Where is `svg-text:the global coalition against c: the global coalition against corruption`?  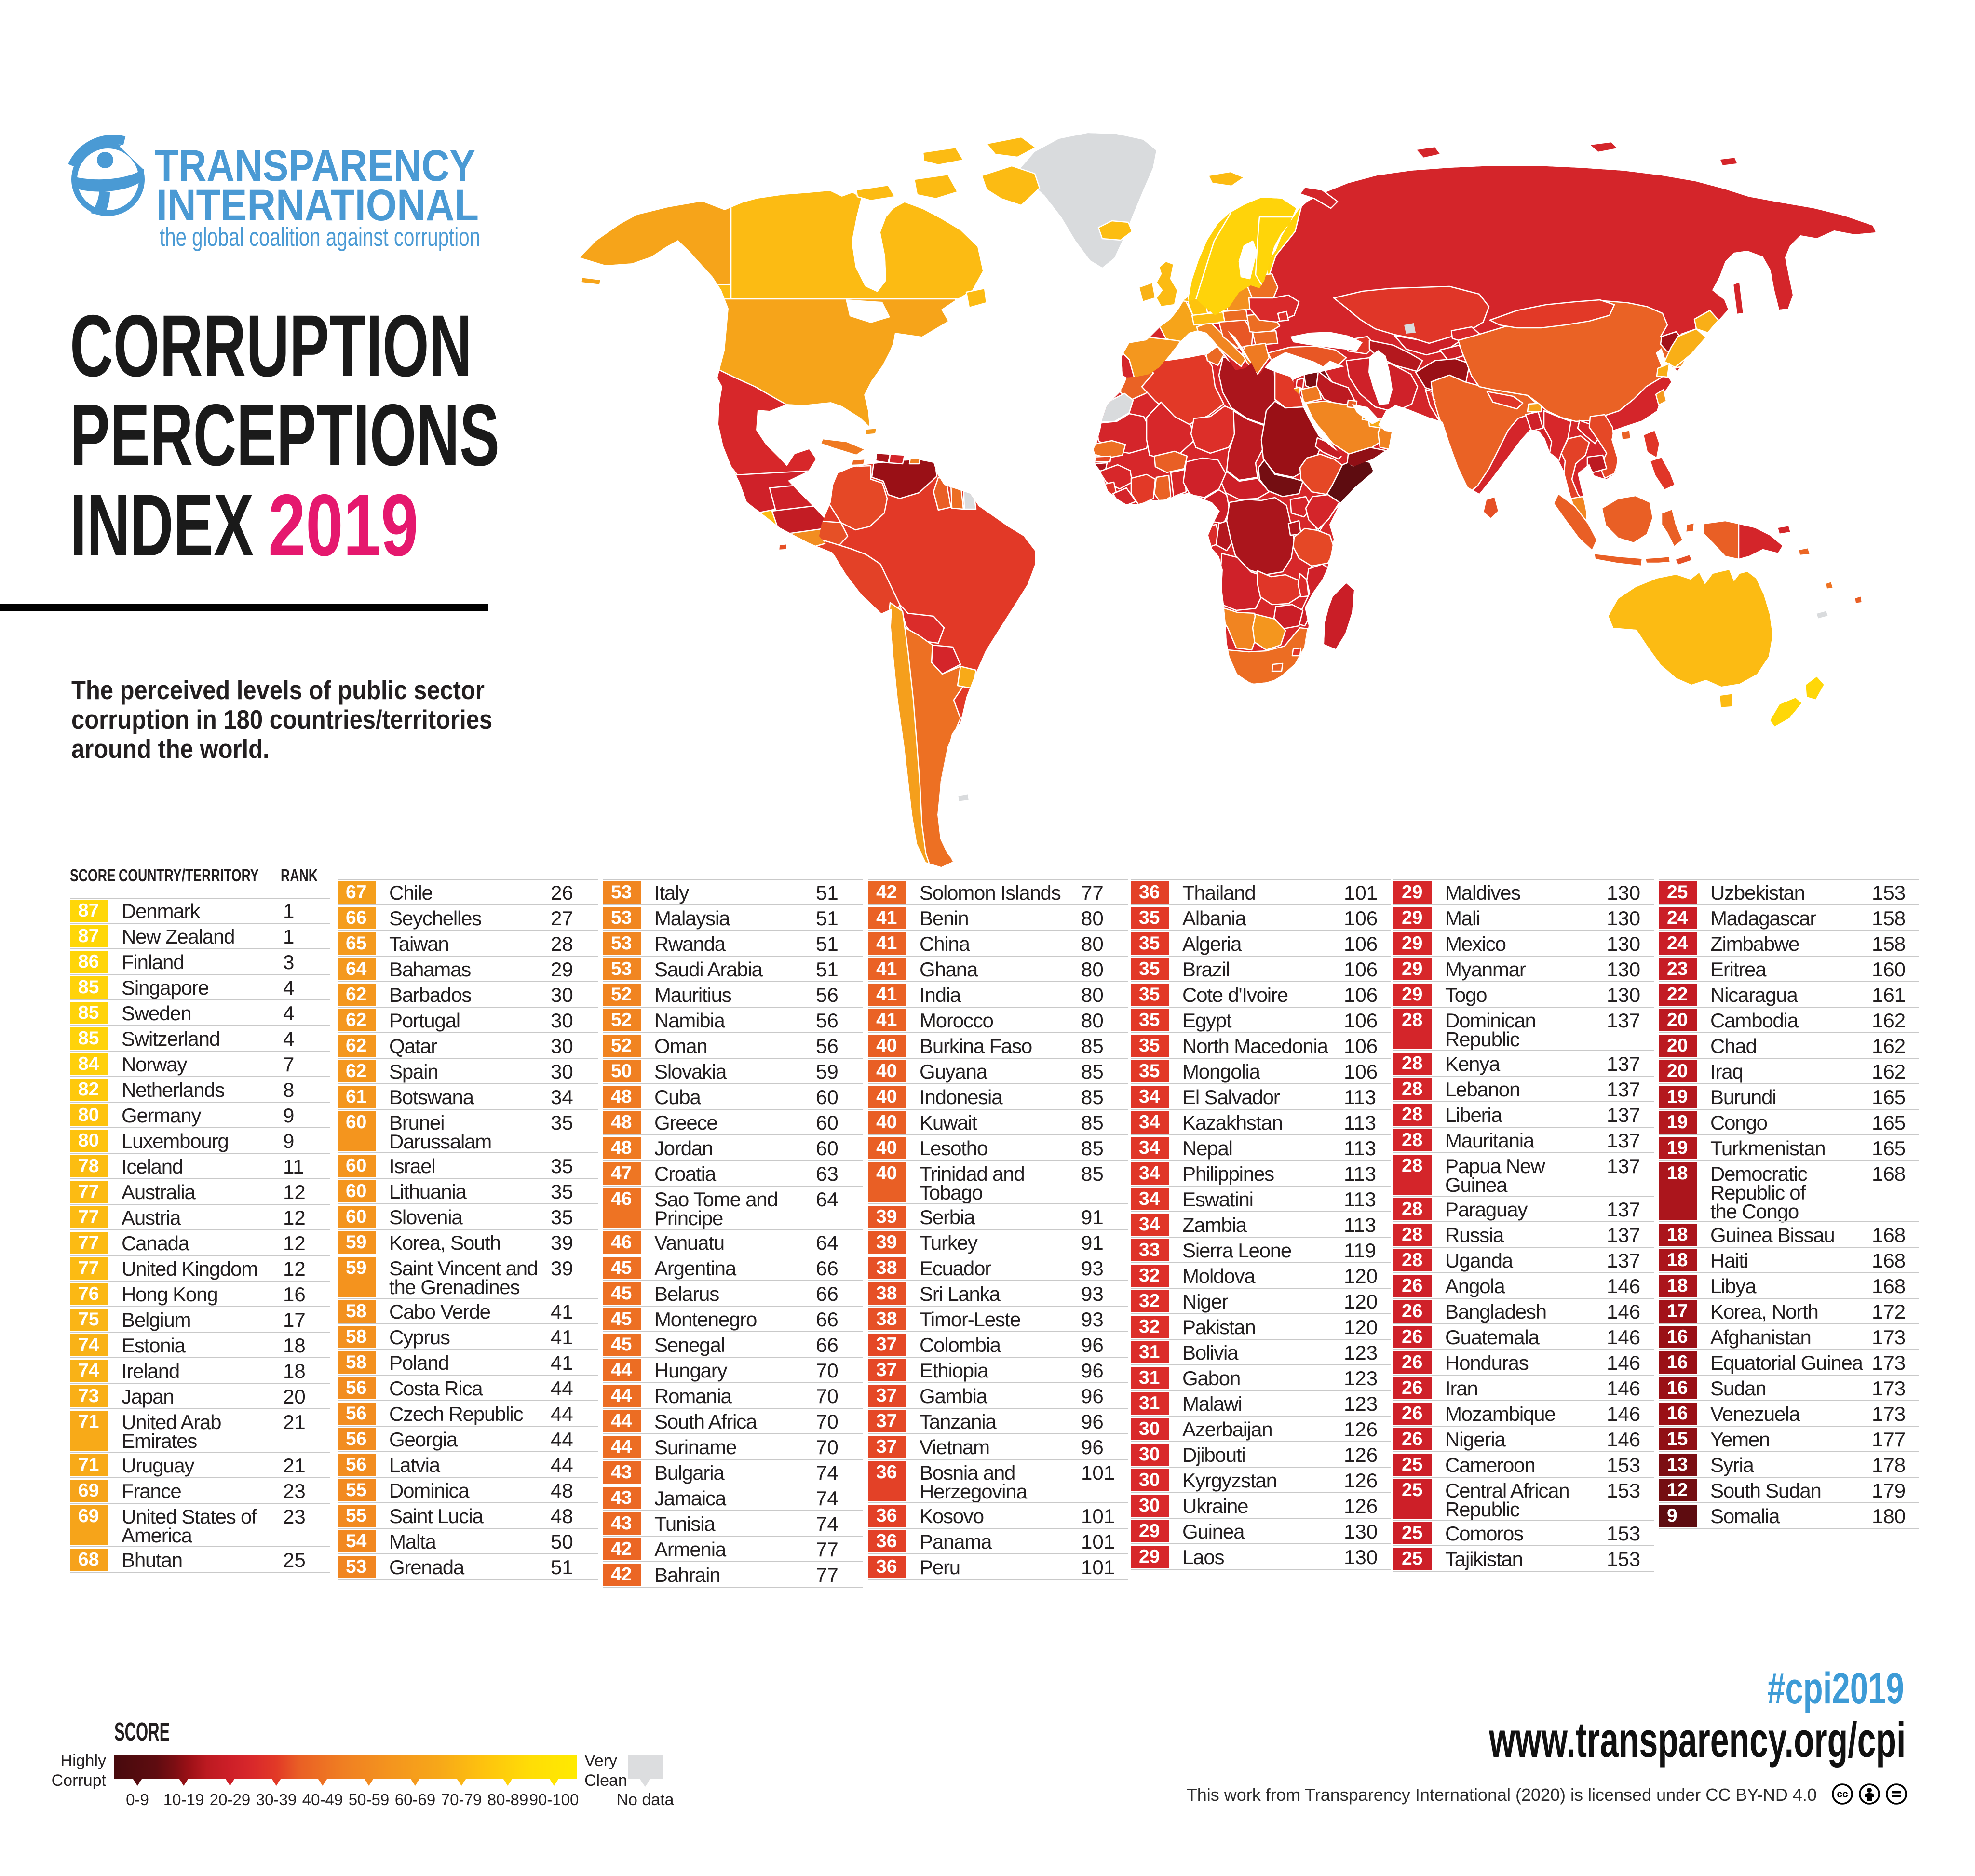 svg-text:the global coalition against c: the global coalition against corruption is located at coordinates (320, 238).